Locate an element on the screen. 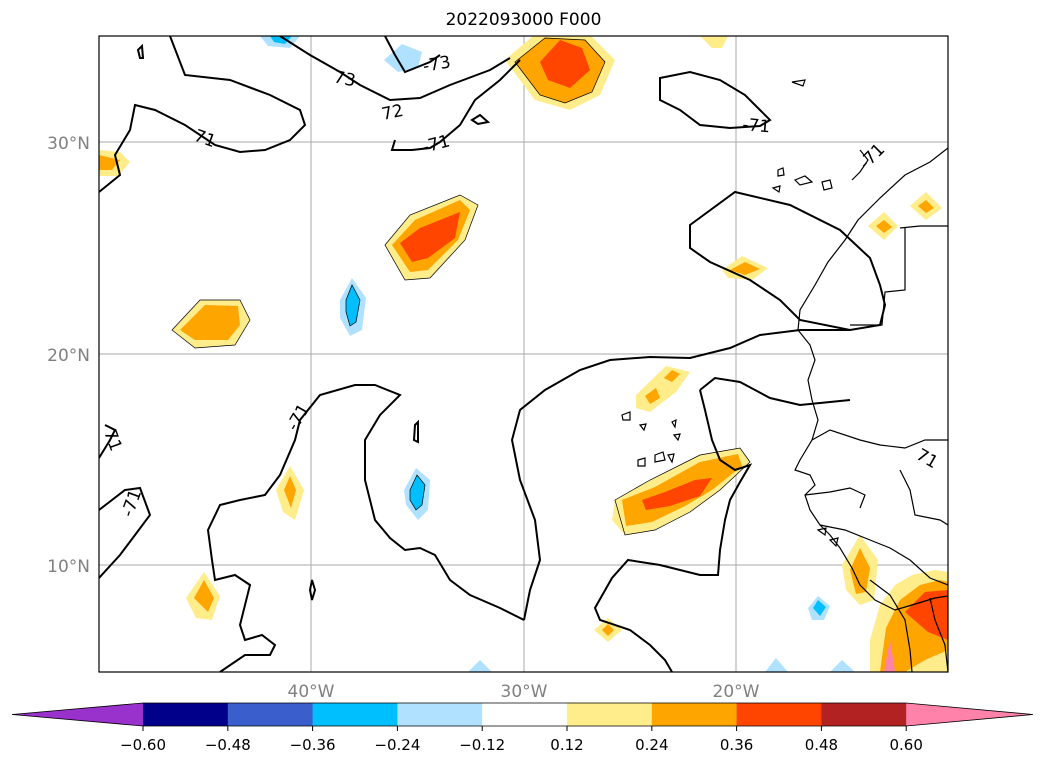 The image size is (1047, 765). contour-label: -73 is located at coordinates (436, 64).